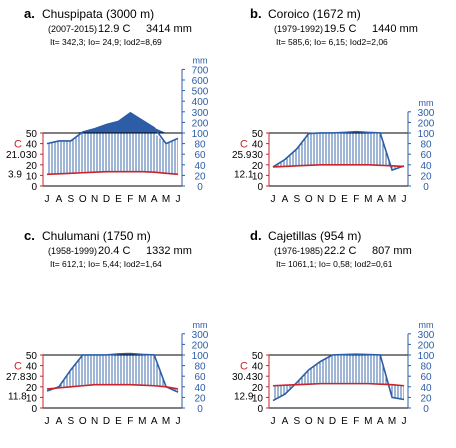 The image size is (456, 448). What do you see at coordinates (298, 251) in the screenshot?
I see `record-period: (1976-1985)` at bounding box center [298, 251].